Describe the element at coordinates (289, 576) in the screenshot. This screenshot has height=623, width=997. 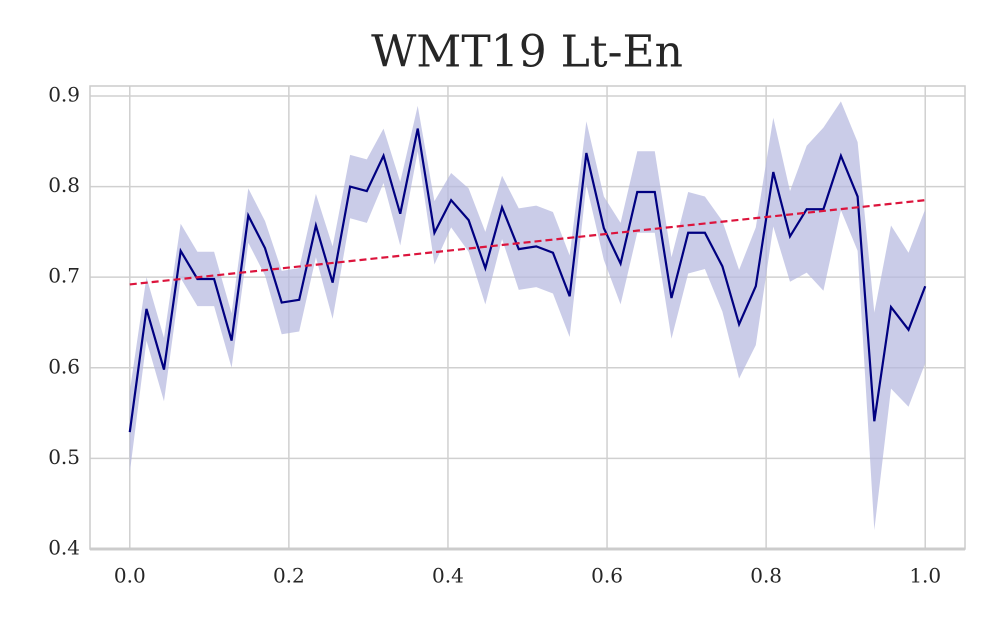
I see `x-tick-label: 0.2` at that location.